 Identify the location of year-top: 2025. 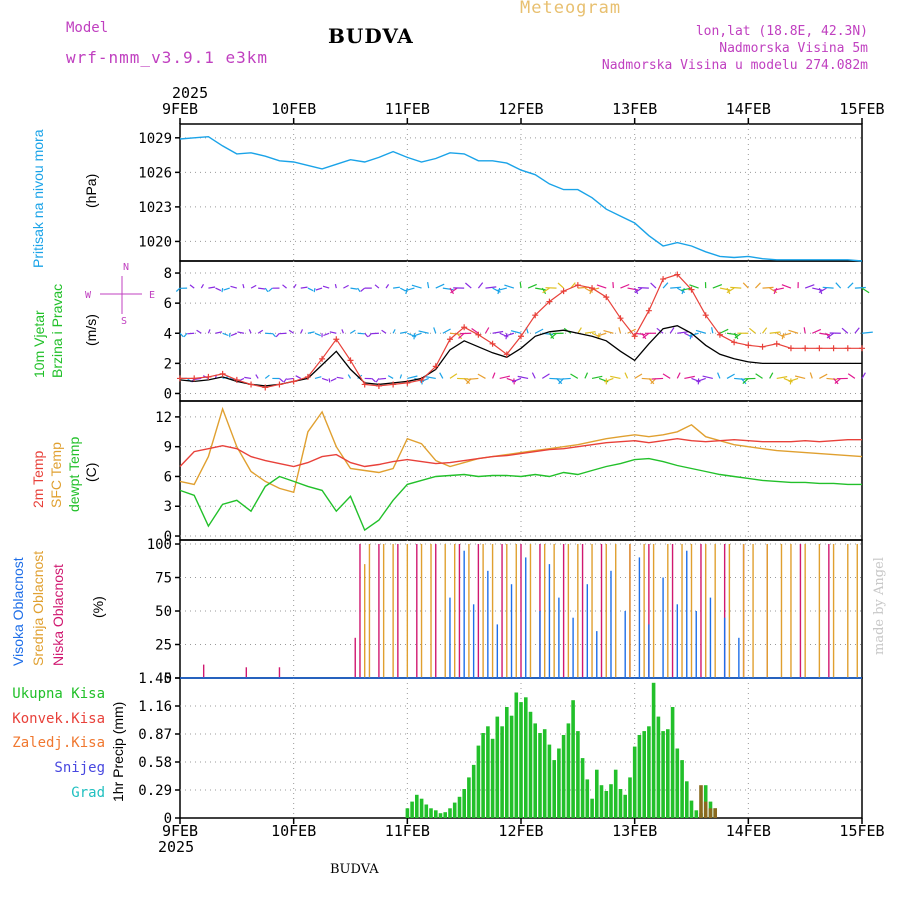
(190, 93).